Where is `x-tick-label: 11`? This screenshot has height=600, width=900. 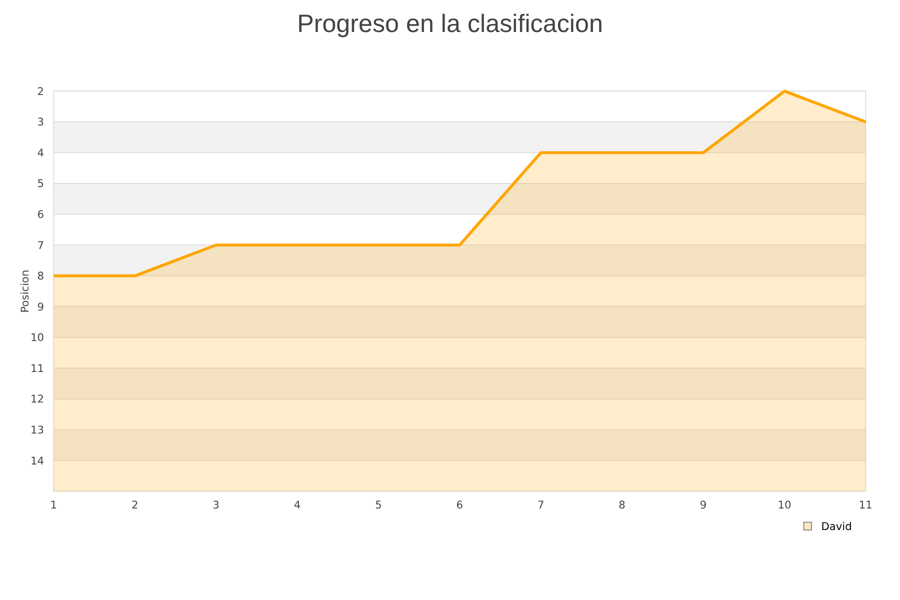 x-tick-label: 11 is located at coordinates (865, 505).